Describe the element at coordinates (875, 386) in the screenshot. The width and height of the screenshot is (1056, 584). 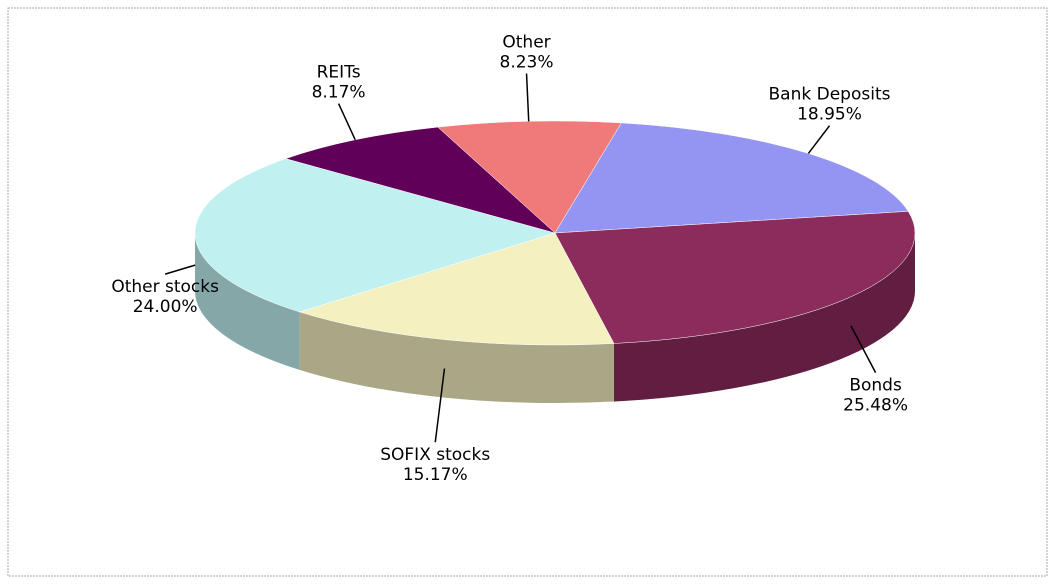
I see `slice-label: Bonds` at that location.